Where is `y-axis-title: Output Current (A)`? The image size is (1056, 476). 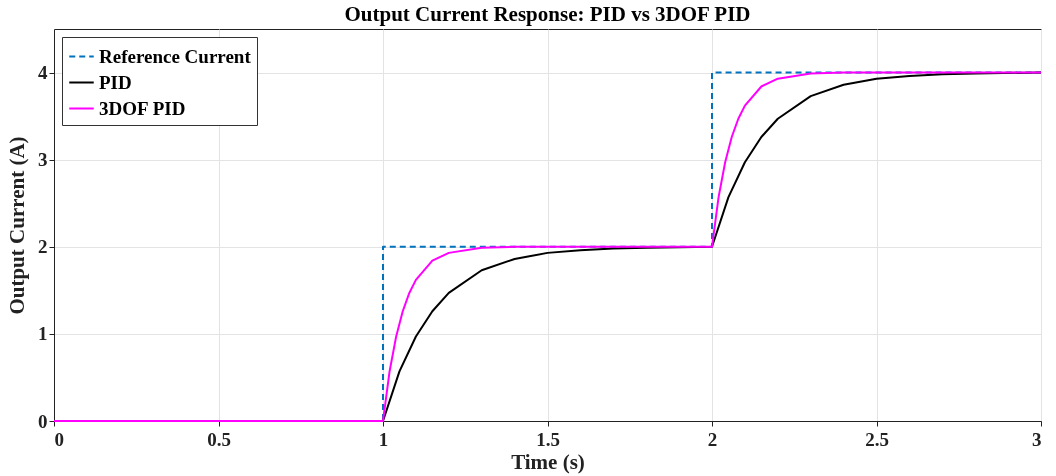 y-axis-title: Output Current (A) is located at coordinates (17, 225).